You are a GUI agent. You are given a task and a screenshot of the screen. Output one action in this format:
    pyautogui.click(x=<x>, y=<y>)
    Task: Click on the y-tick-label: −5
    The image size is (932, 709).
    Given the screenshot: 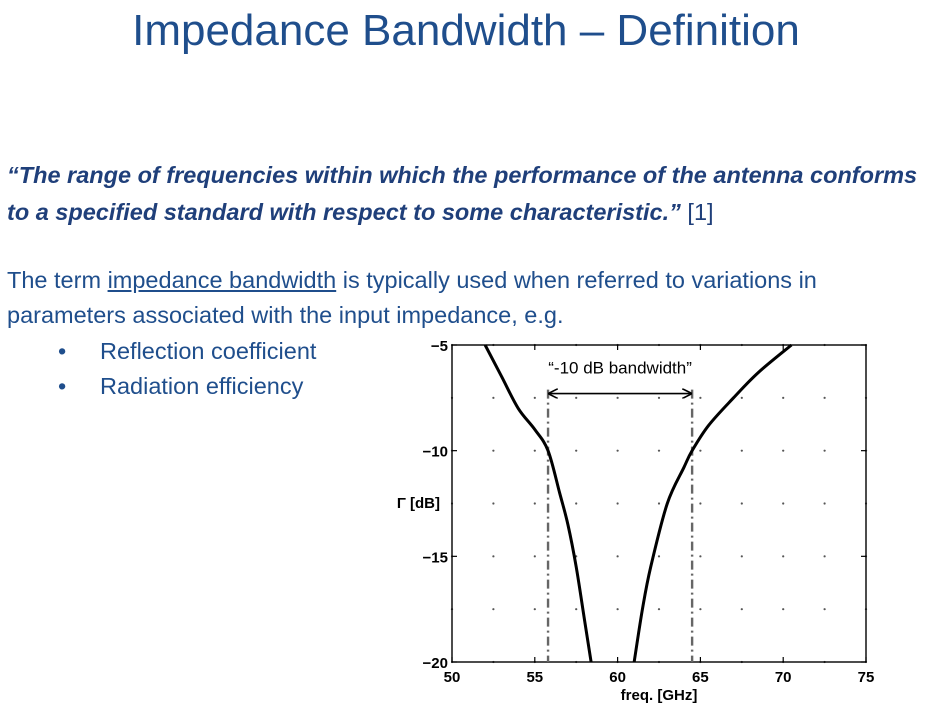 What is the action you would take?
    pyautogui.click(x=439, y=346)
    